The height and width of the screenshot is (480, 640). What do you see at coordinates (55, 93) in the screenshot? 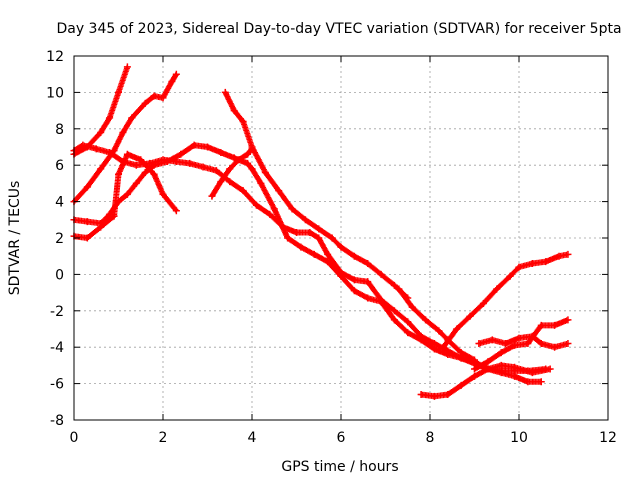
I see `y-tick-label: 10` at bounding box center [55, 93].